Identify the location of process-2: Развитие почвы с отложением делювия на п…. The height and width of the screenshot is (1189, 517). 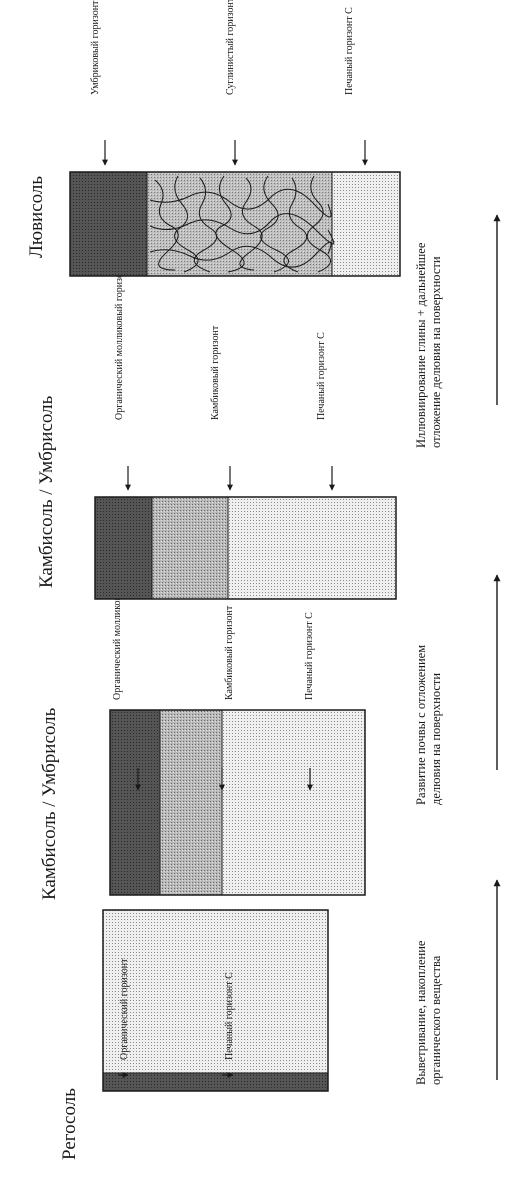
(457, 689).